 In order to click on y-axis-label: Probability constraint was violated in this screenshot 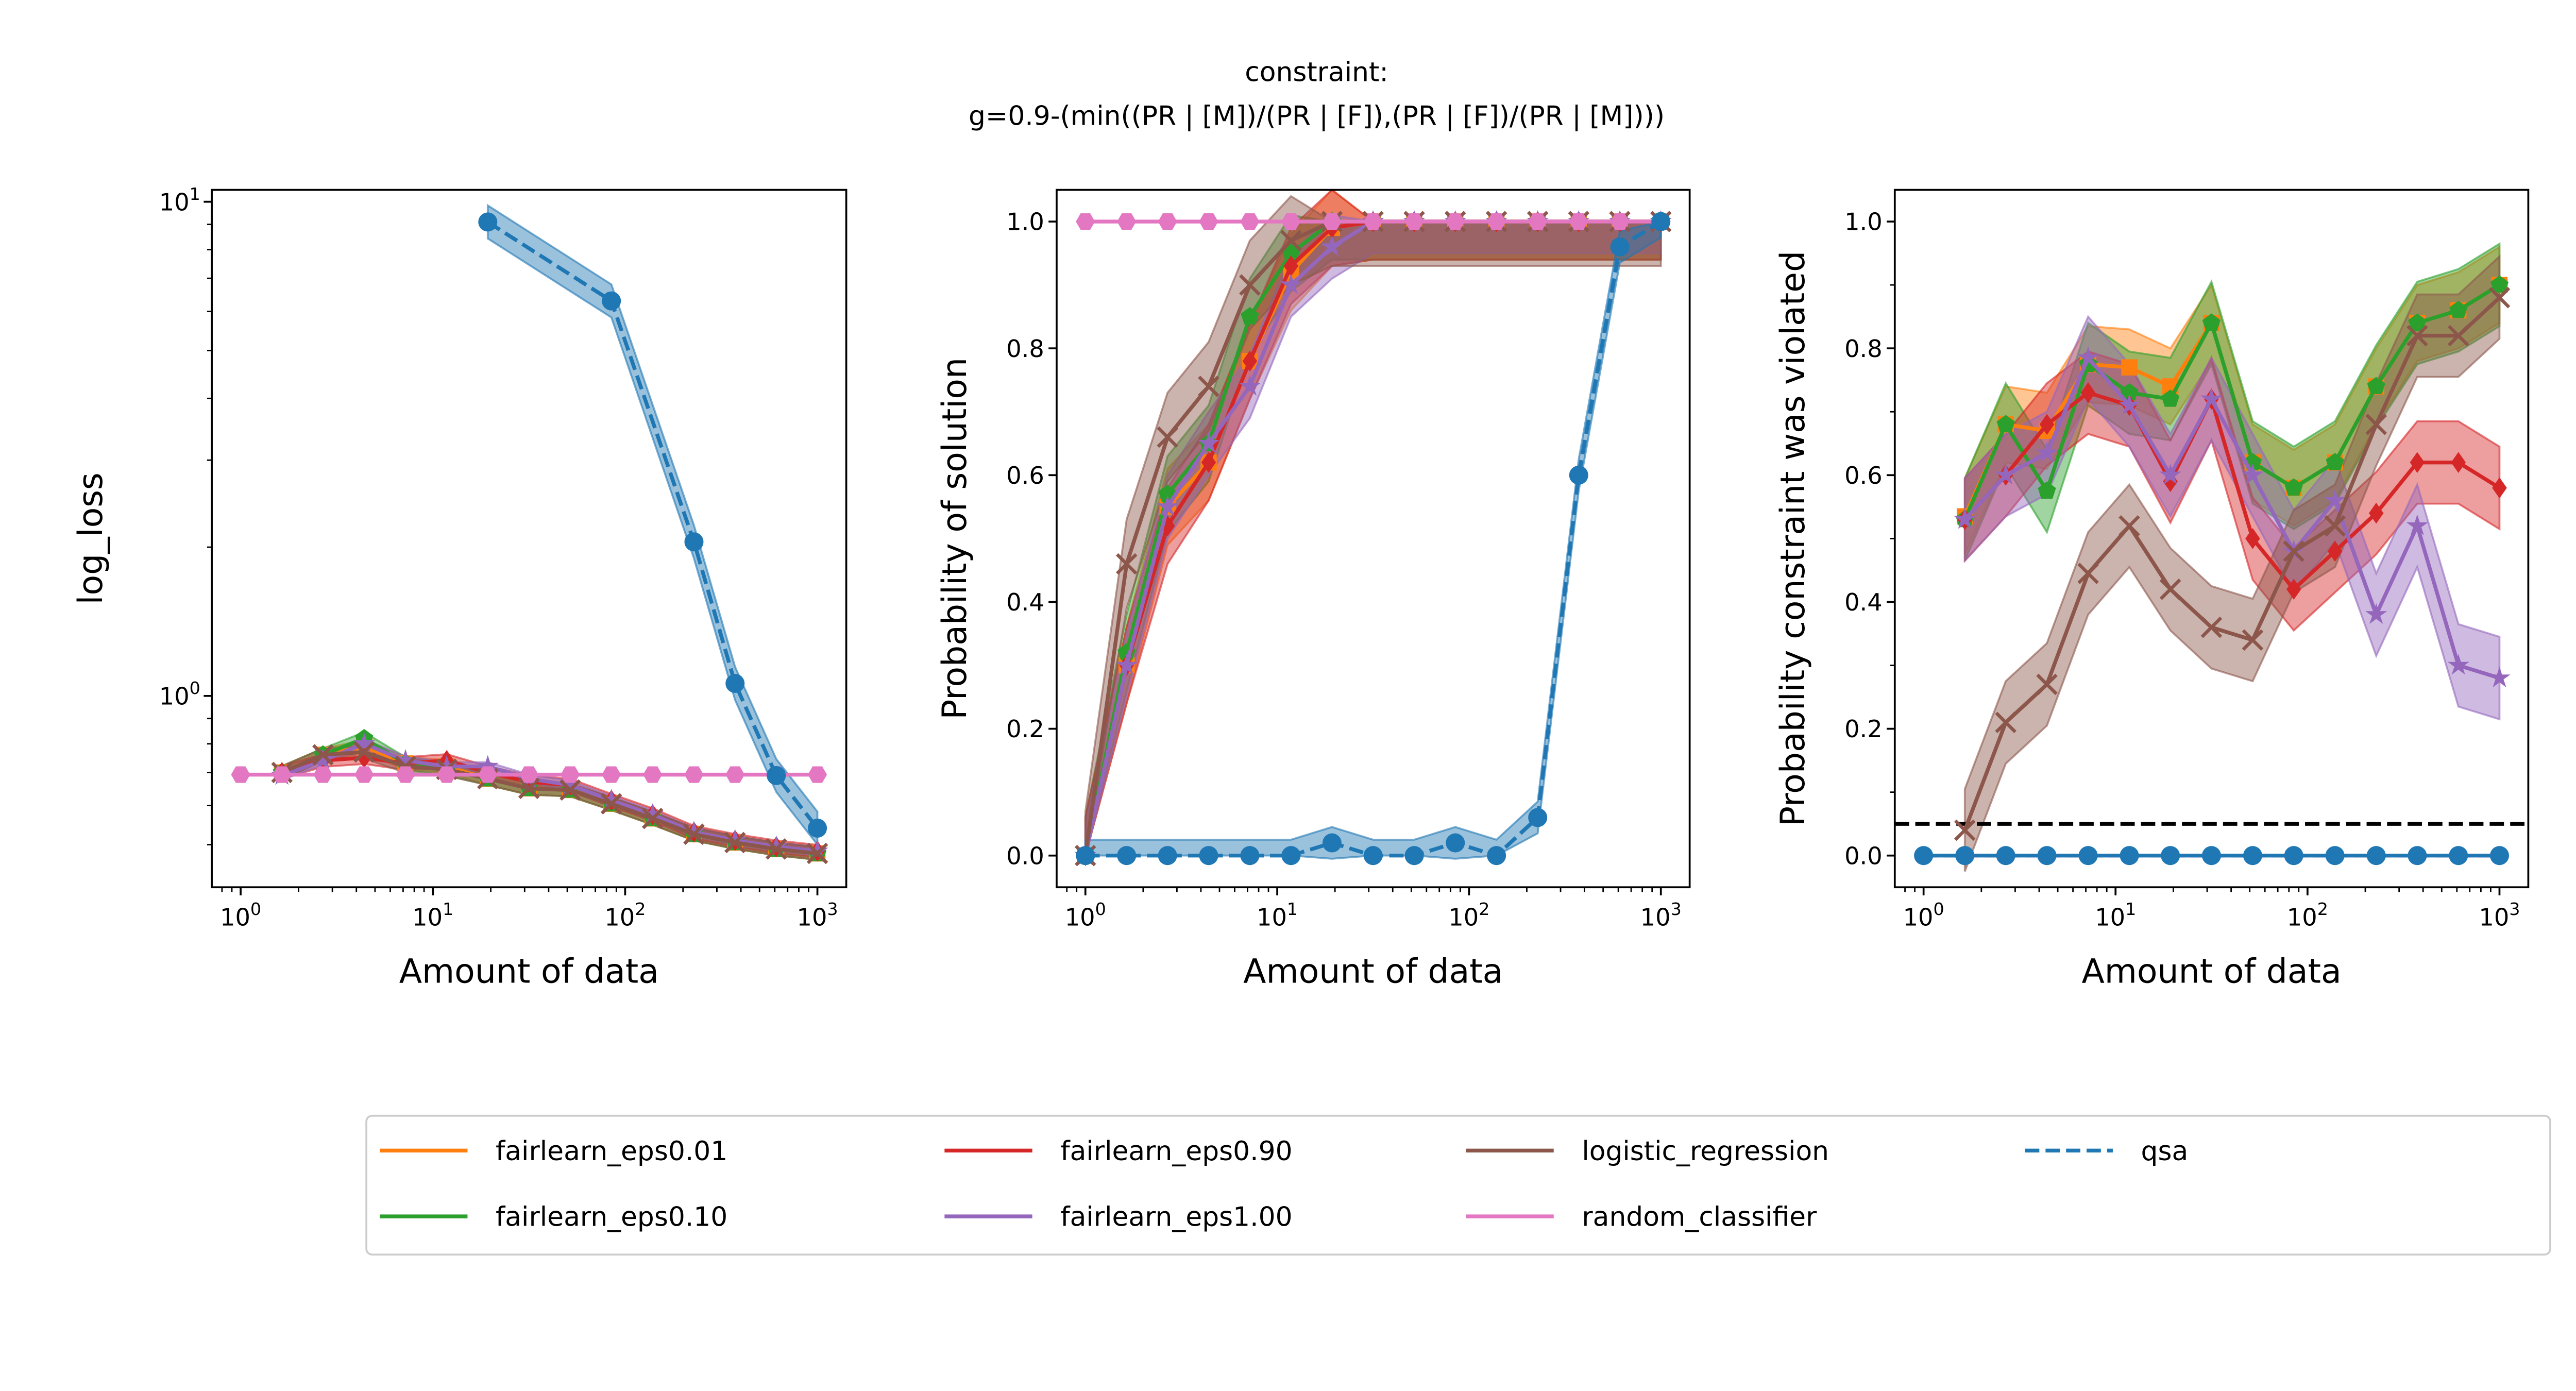, I will do `click(1793, 538)`.